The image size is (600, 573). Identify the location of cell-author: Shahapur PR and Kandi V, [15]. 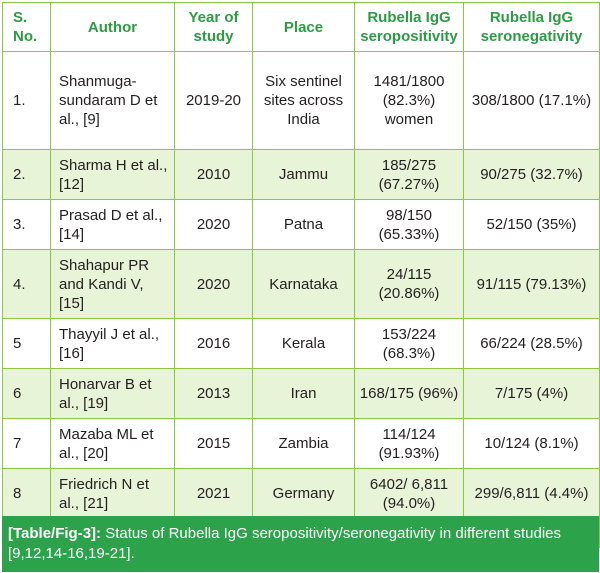
(112, 284).